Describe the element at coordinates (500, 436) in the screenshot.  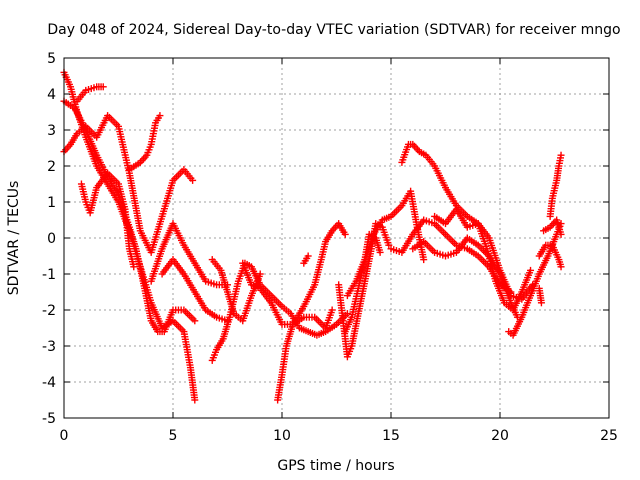
I see `x-tick-label: 20` at that location.